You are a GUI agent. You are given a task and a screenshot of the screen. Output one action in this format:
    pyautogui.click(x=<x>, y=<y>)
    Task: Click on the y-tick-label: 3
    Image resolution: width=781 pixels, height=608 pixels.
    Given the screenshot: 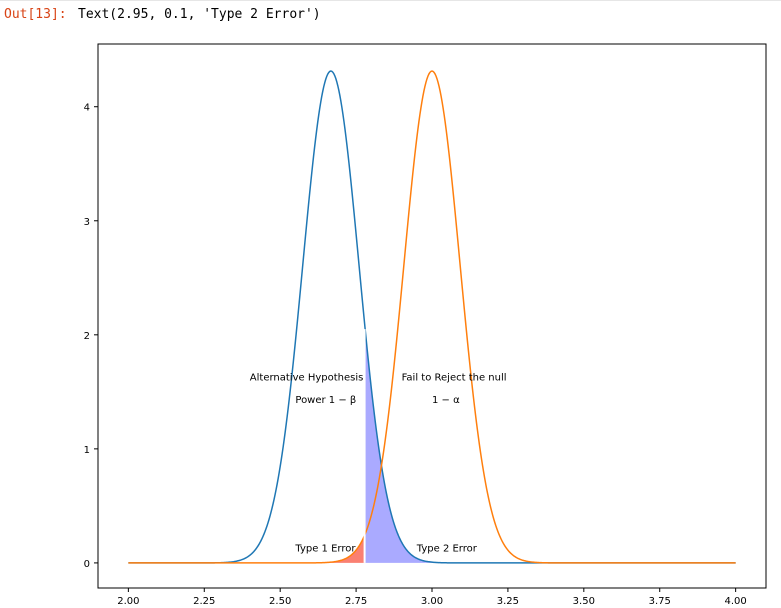 What is the action you would take?
    pyautogui.click(x=87, y=222)
    